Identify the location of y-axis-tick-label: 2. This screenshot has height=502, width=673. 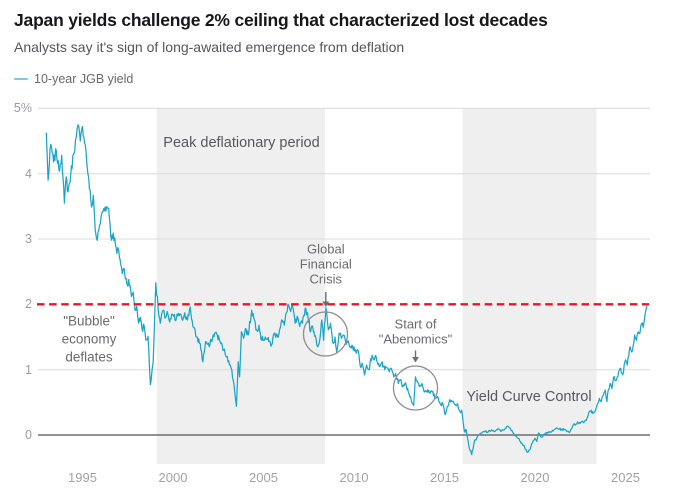
(28, 304).